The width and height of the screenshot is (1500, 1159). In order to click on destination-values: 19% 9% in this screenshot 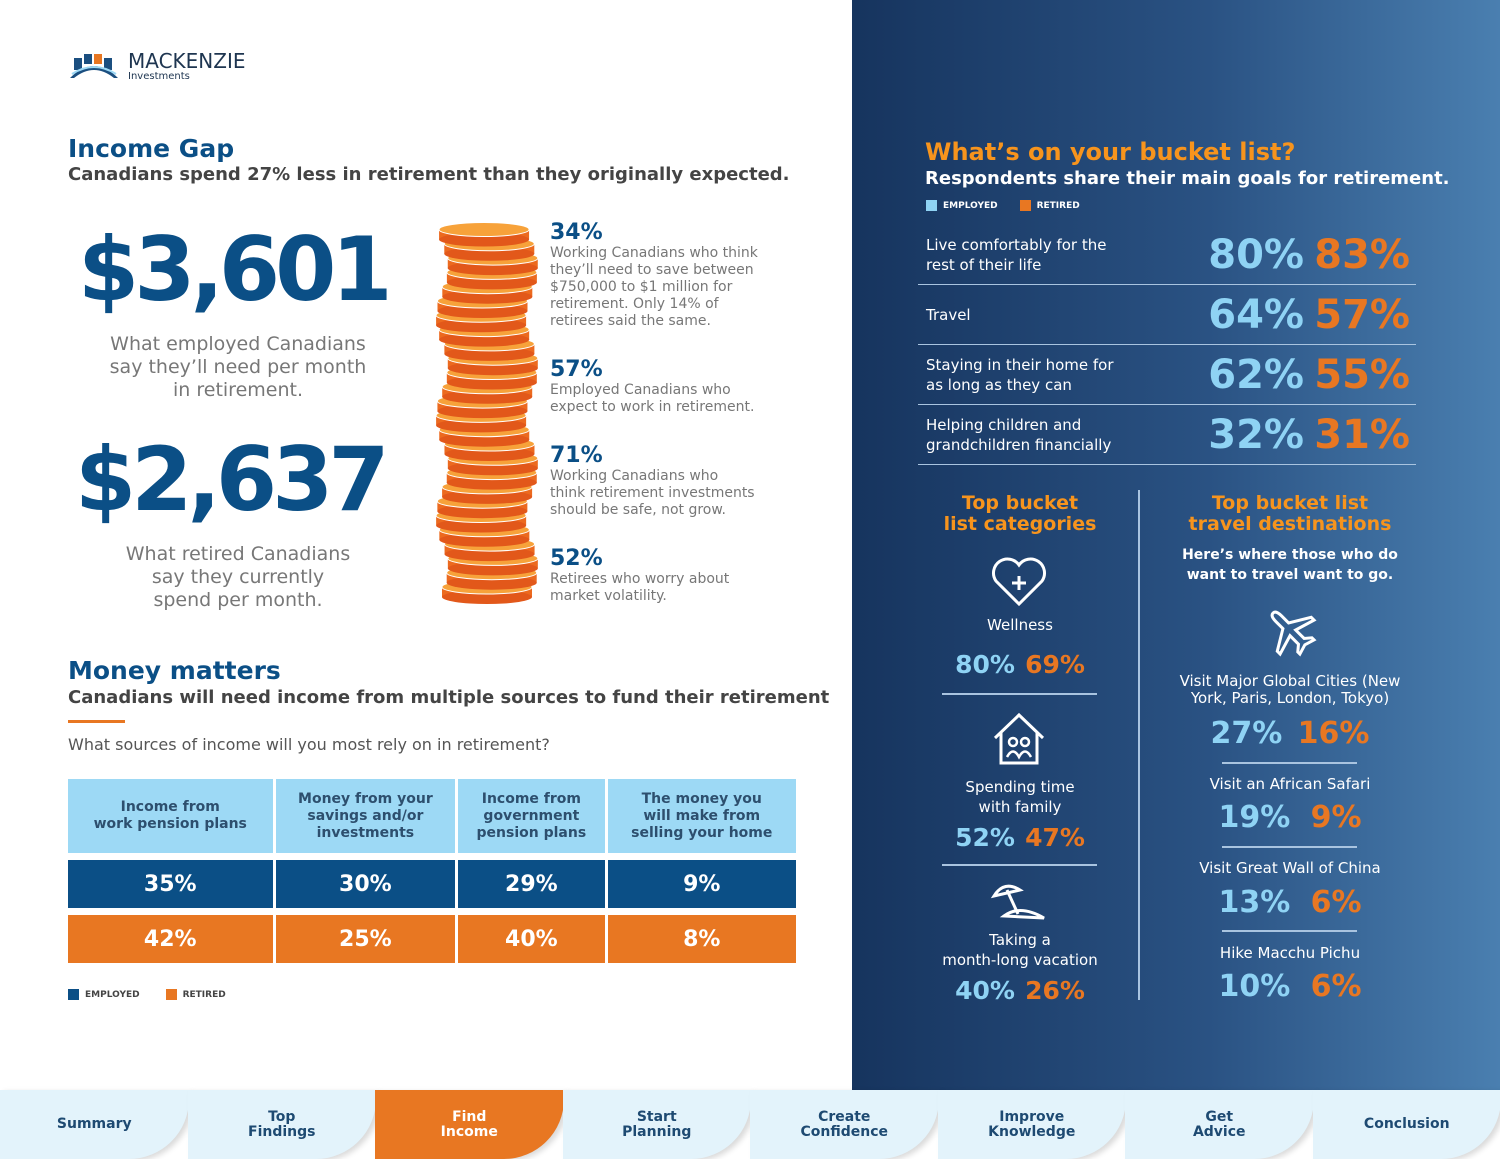, I will do `click(1290, 817)`.